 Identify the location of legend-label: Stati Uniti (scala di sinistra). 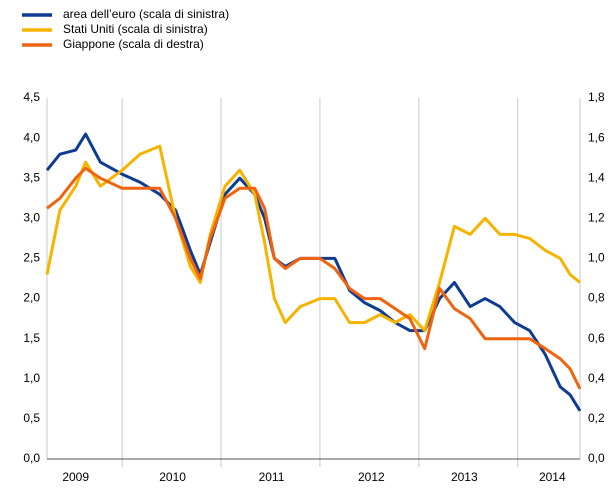
(135, 29).